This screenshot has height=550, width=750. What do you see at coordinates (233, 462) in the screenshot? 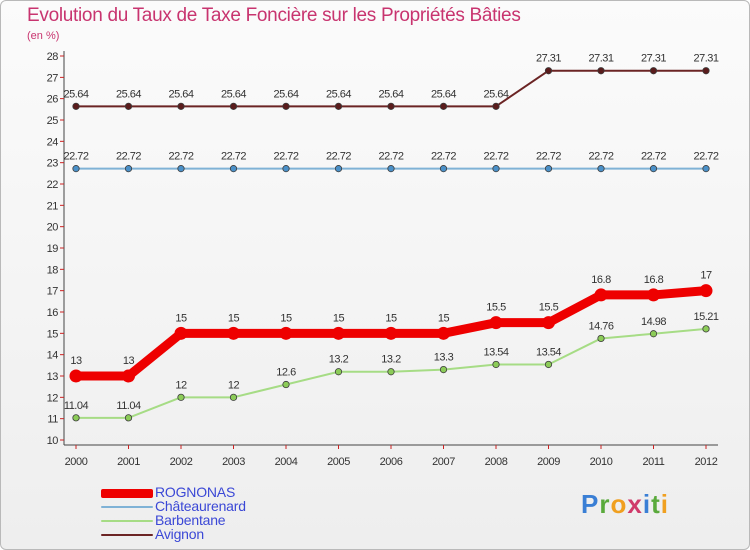
I see `x-tick-label: 2003` at bounding box center [233, 462].